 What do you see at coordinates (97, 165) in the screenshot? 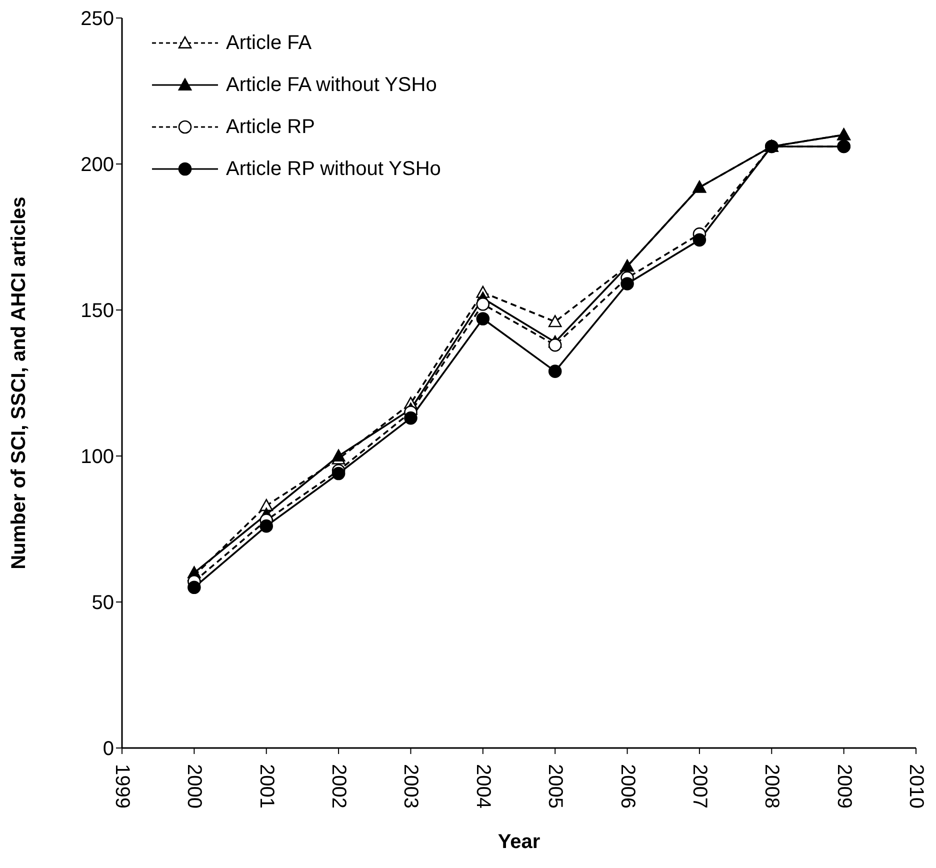
I see `y-tick-label: 200` at bounding box center [97, 165].